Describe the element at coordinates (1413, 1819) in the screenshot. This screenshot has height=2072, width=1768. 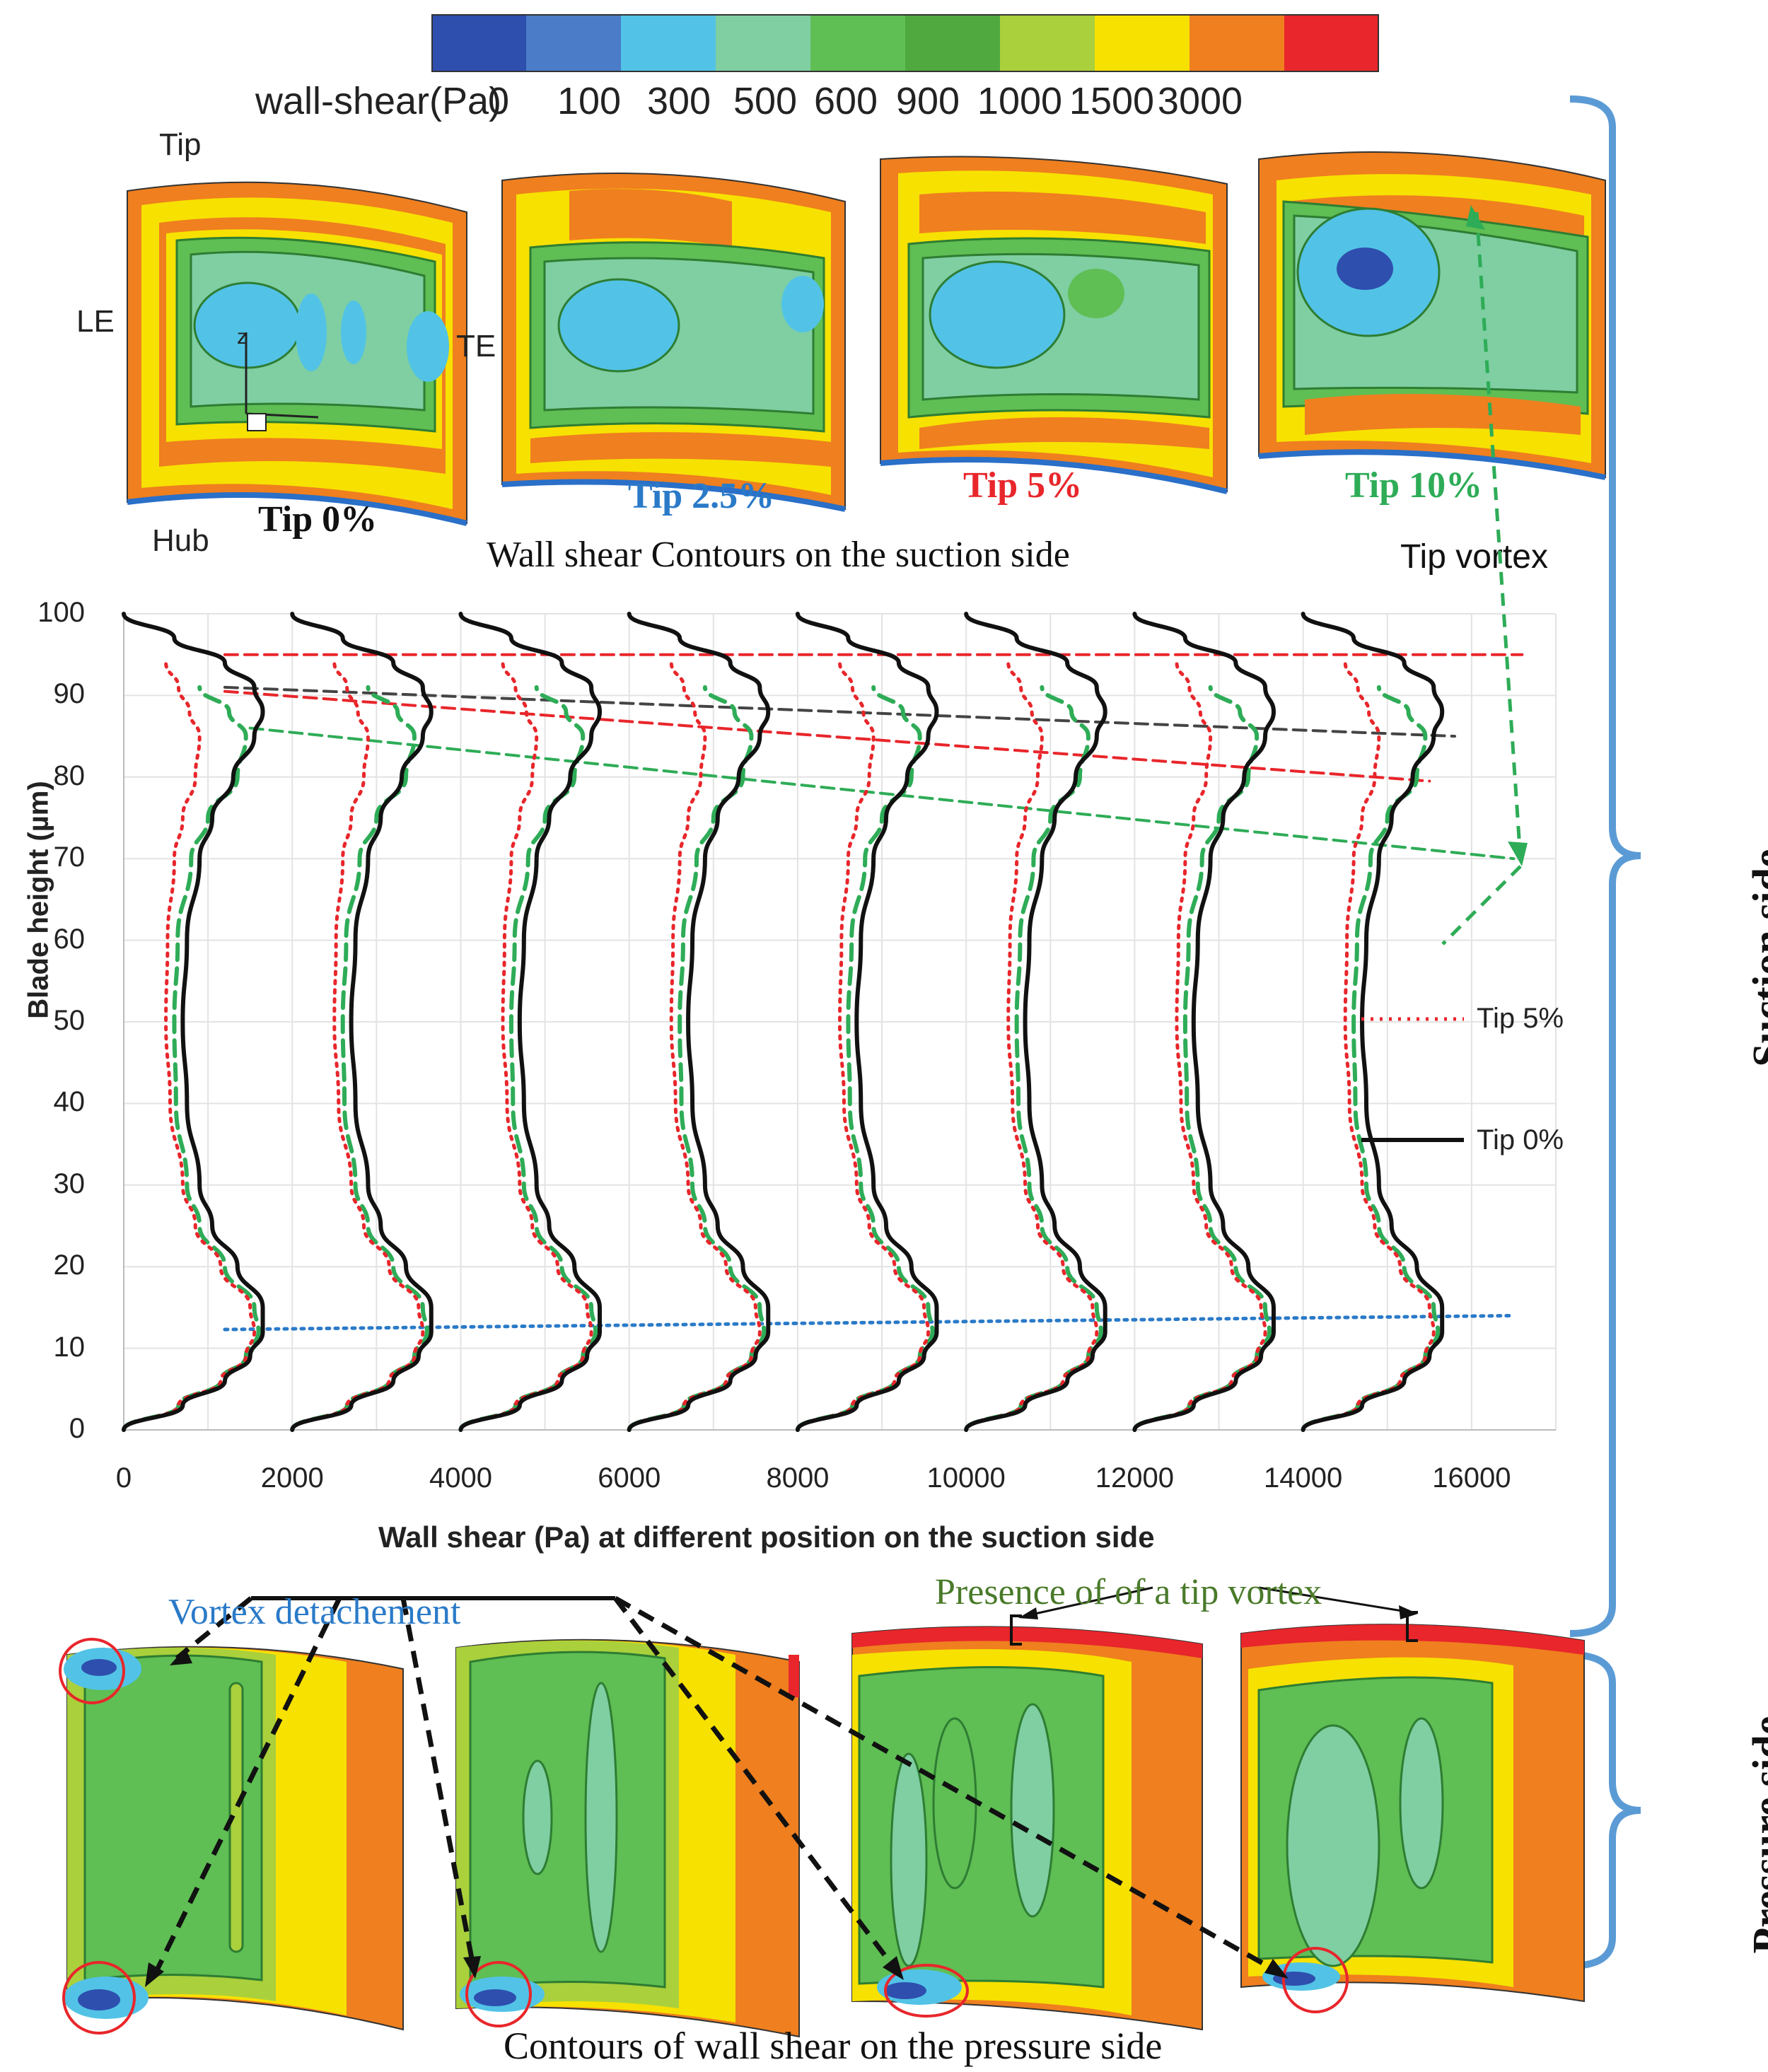
I see `pressure-contour-tip10` at that location.